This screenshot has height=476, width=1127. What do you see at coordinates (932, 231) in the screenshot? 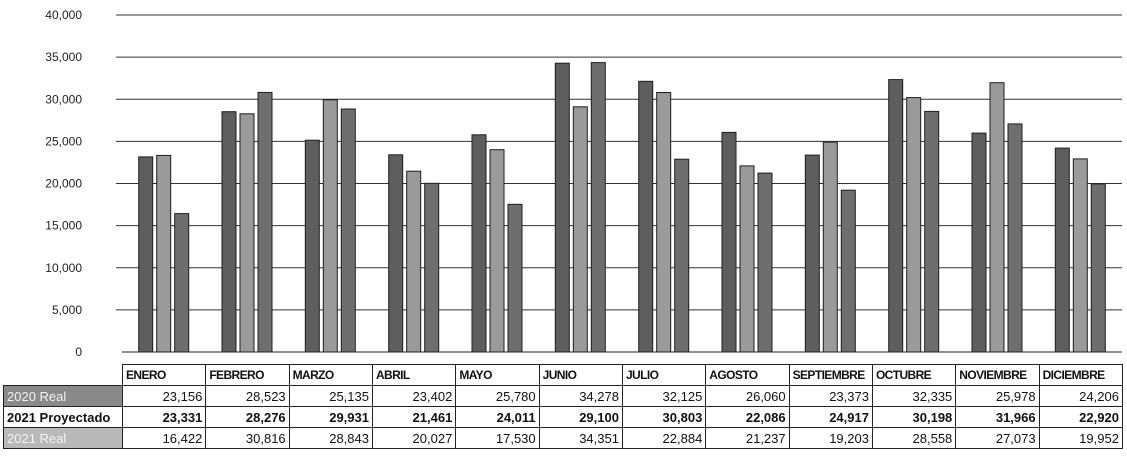
I see `bar-2021-real-octubre` at bounding box center [932, 231].